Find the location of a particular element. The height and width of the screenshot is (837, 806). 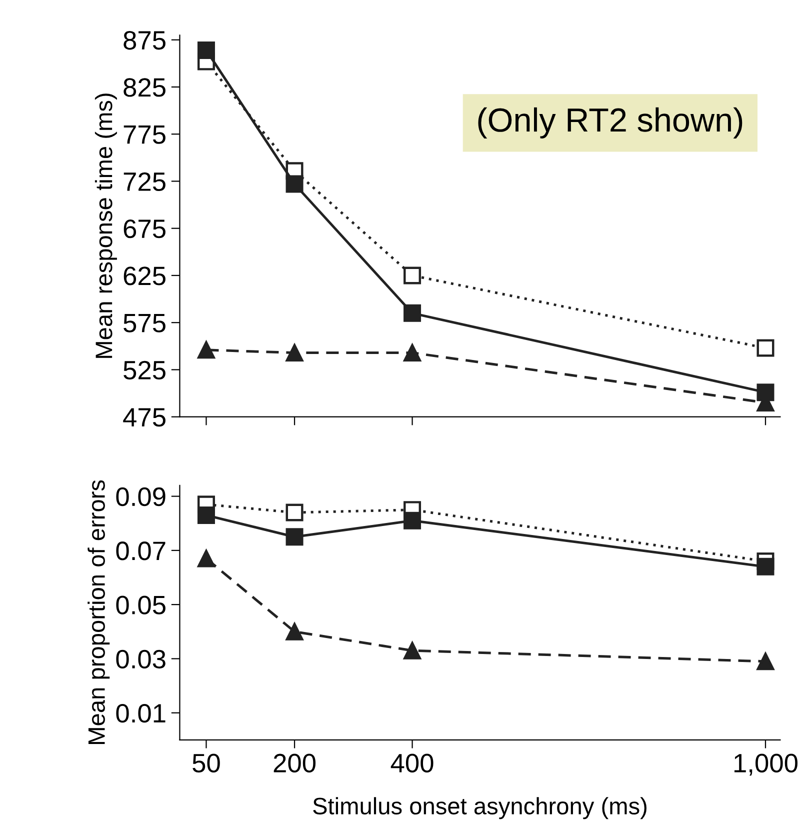

y-tick-label: 0.03 is located at coordinates (141, 659).